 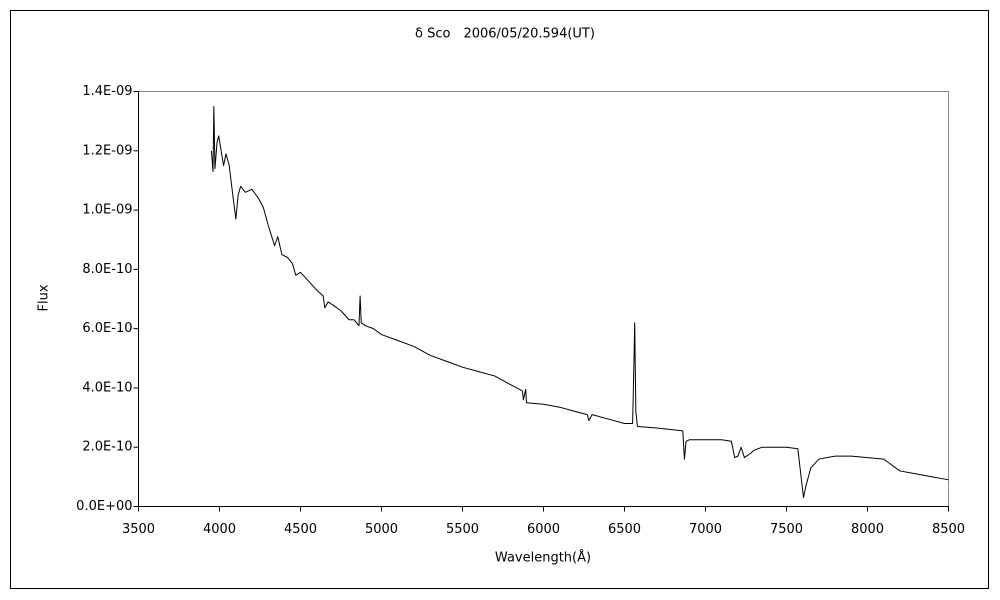 I want to click on y-tick-label: 2.0E-10, so click(x=107, y=447).